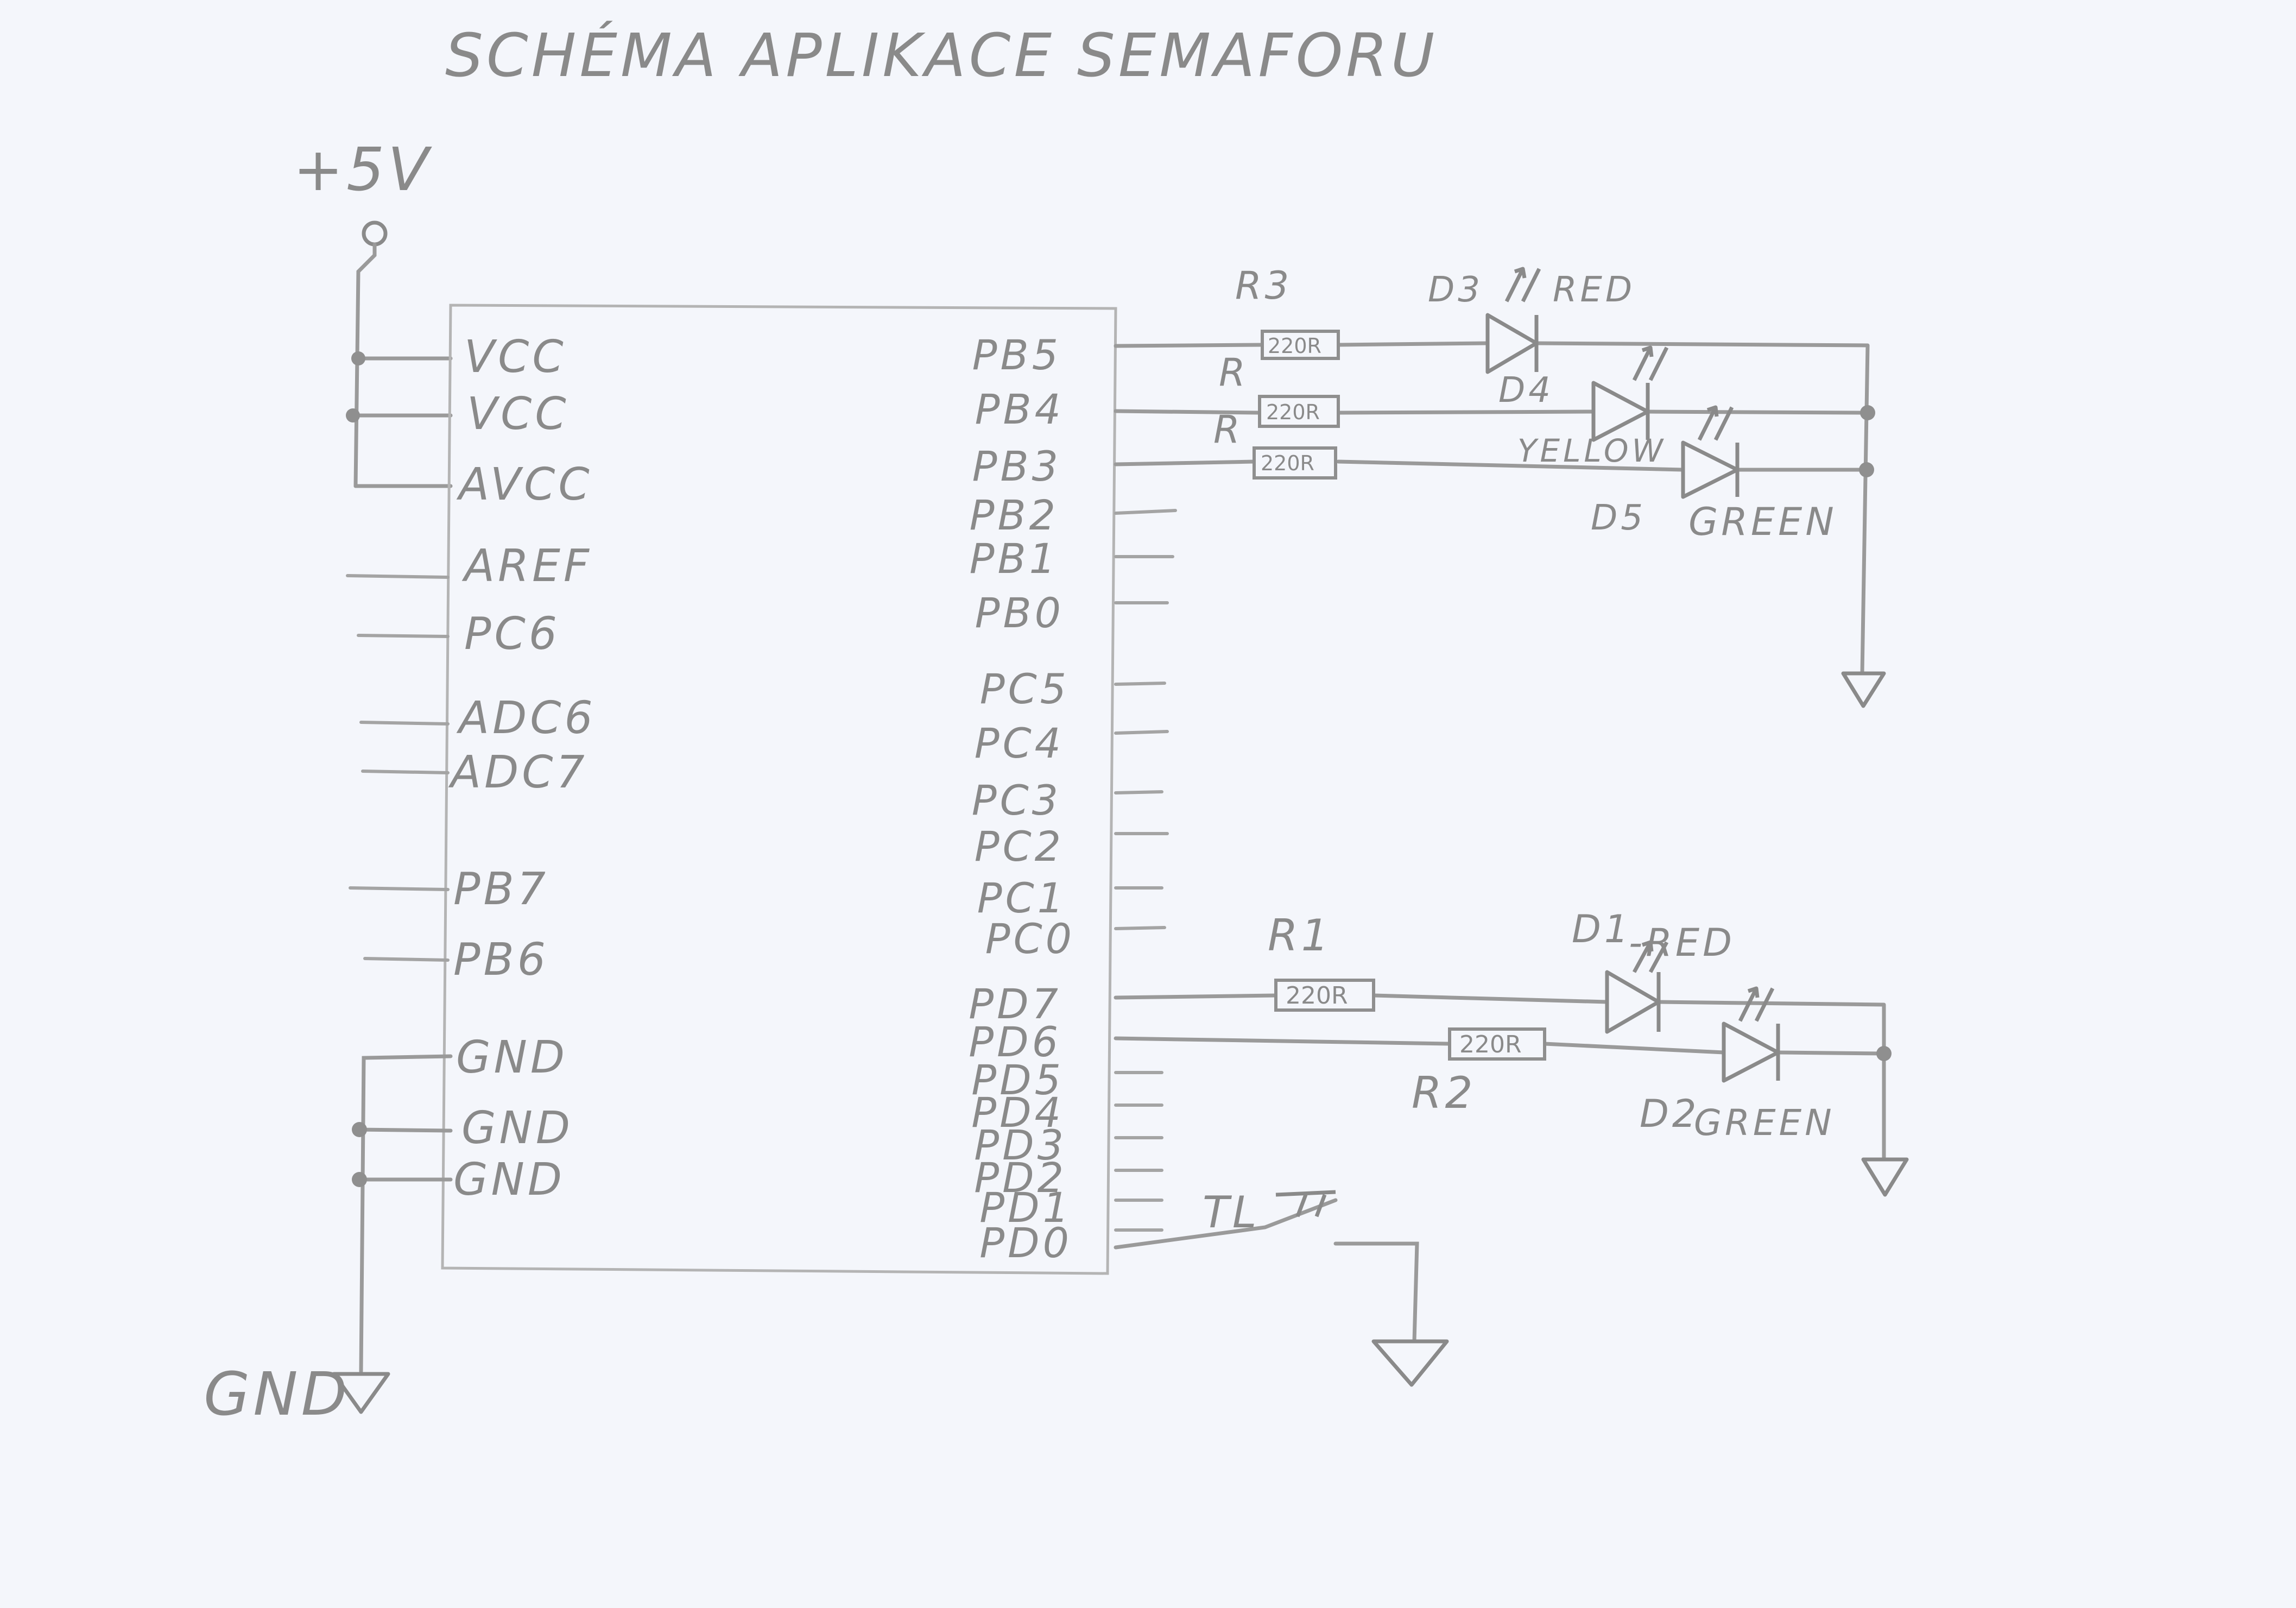 This screenshot has width=2296, height=1608. Describe the element at coordinates (1601, 929) in the screenshot. I see `led-d1-label: D1` at that location.